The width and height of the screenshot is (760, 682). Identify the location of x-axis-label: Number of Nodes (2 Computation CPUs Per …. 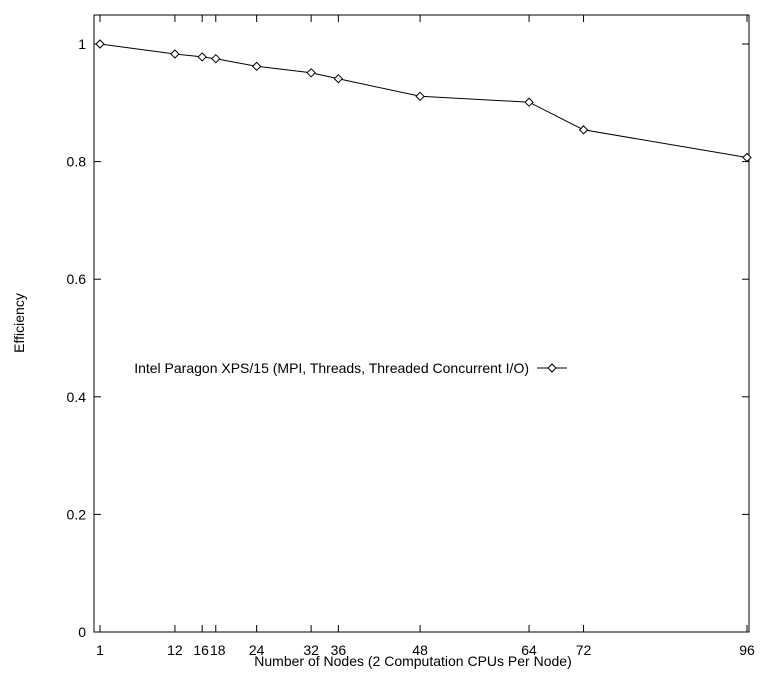
(412, 661).